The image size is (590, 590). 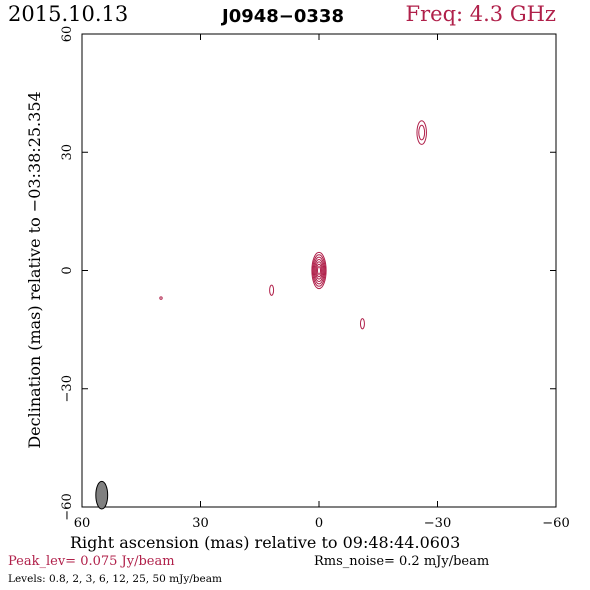 I want to click on x-tick-label: 30, so click(x=200, y=523).